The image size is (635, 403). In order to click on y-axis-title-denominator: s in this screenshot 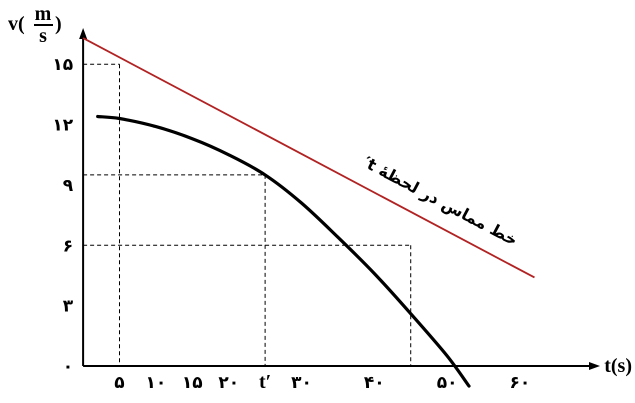, I will do `click(43, 36)`.